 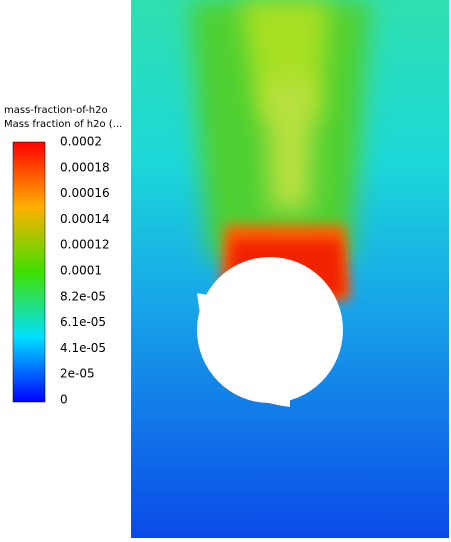 I want to click on colorbar-tick-label: 6.1e-05, so click(x=83, y=322).